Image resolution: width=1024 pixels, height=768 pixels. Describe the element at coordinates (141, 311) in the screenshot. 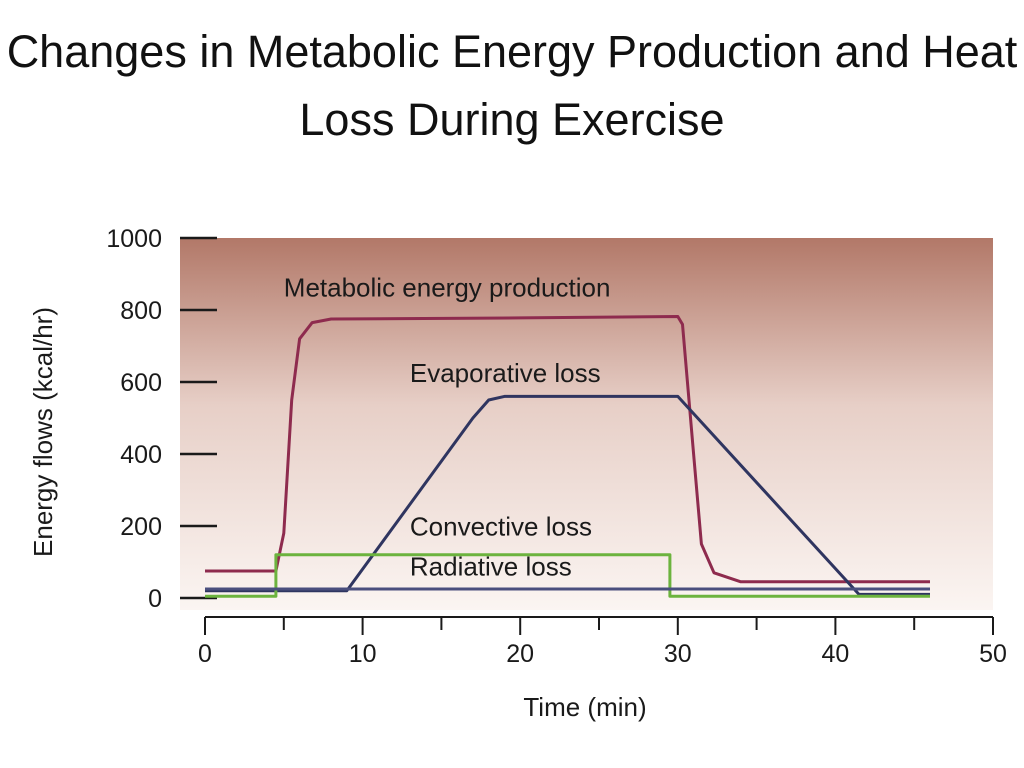

I see `y-tick-label: 800` at that location.